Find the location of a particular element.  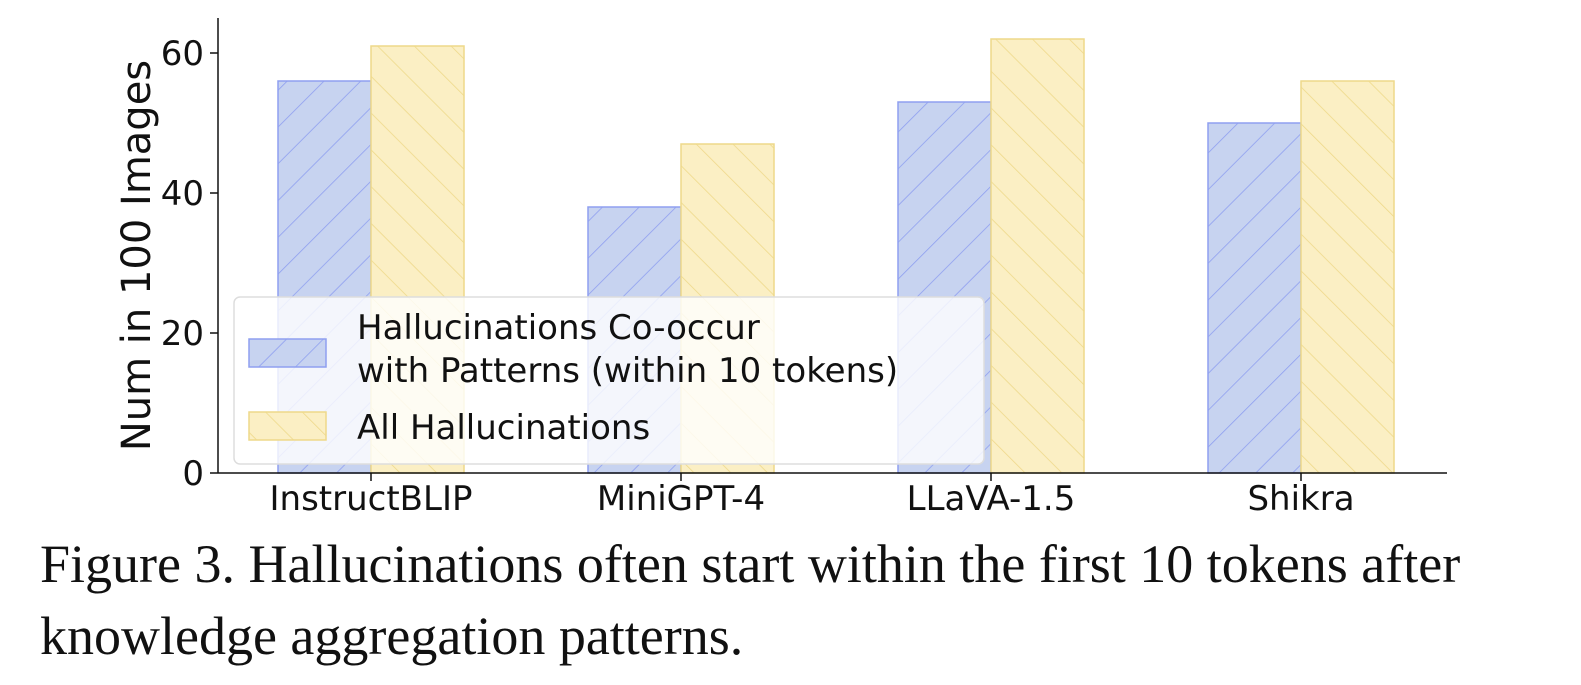

legend-entry-2: All Hallucinations is located at coordinates (449, 428).